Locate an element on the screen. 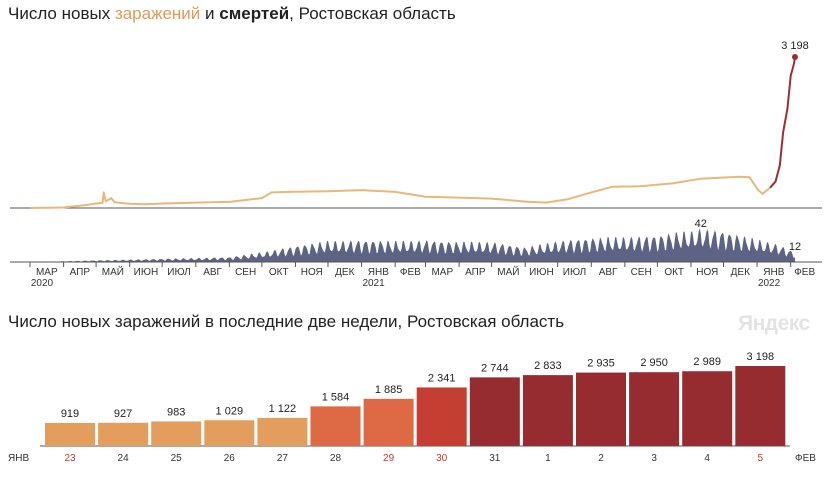 Image resolution: width=834 pixels, height=490 pixels. bar-value-label: 1 122 is located at coordinates (283, 409).